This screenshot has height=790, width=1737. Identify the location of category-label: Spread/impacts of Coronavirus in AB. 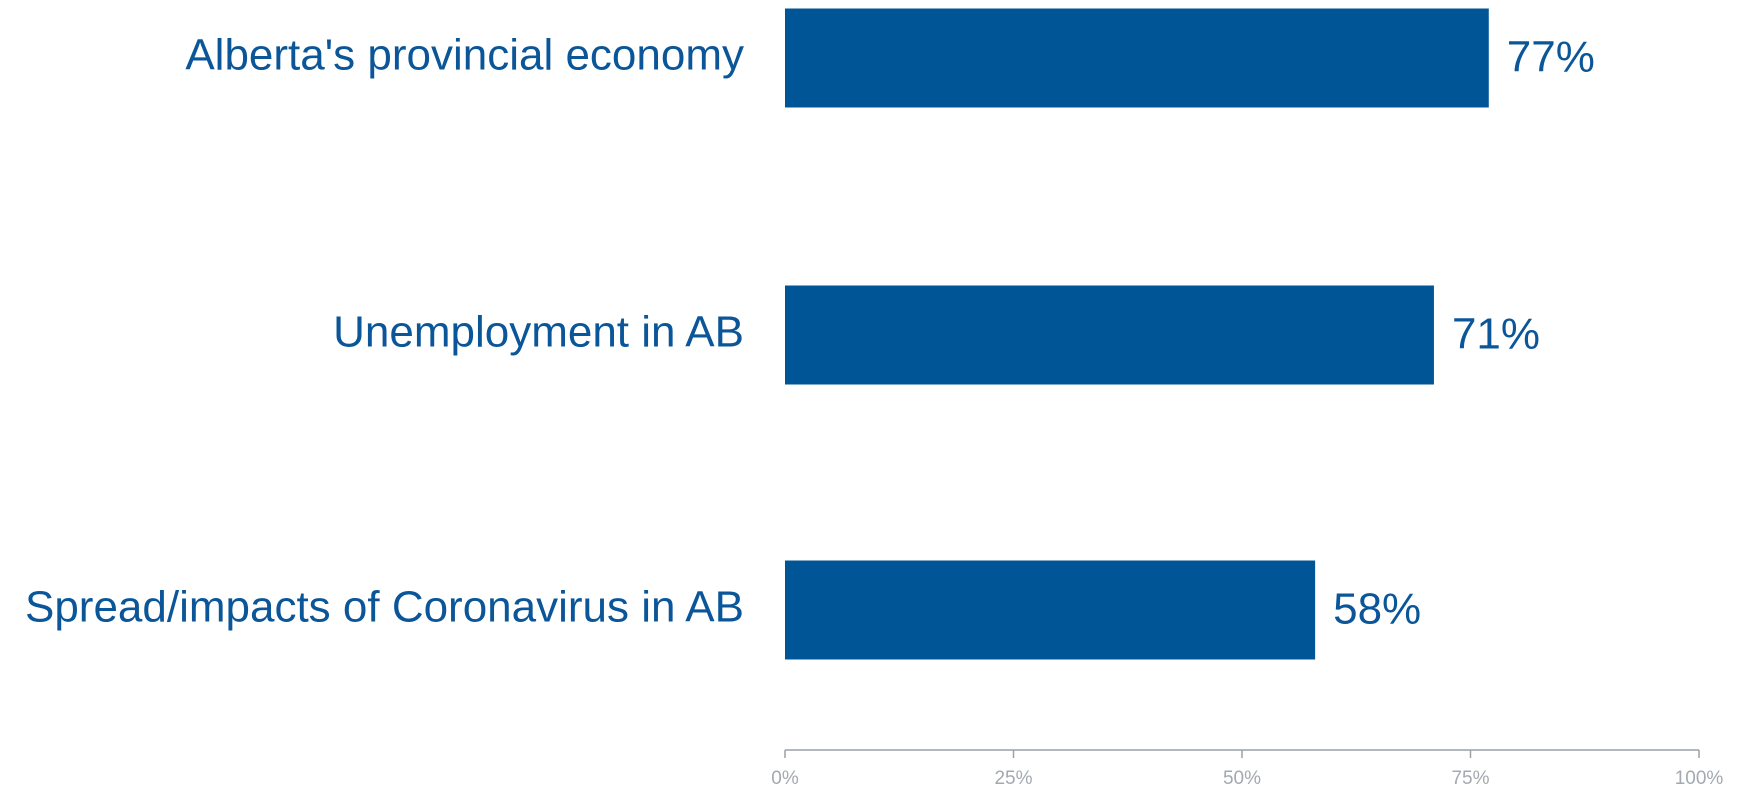
(384, 607).